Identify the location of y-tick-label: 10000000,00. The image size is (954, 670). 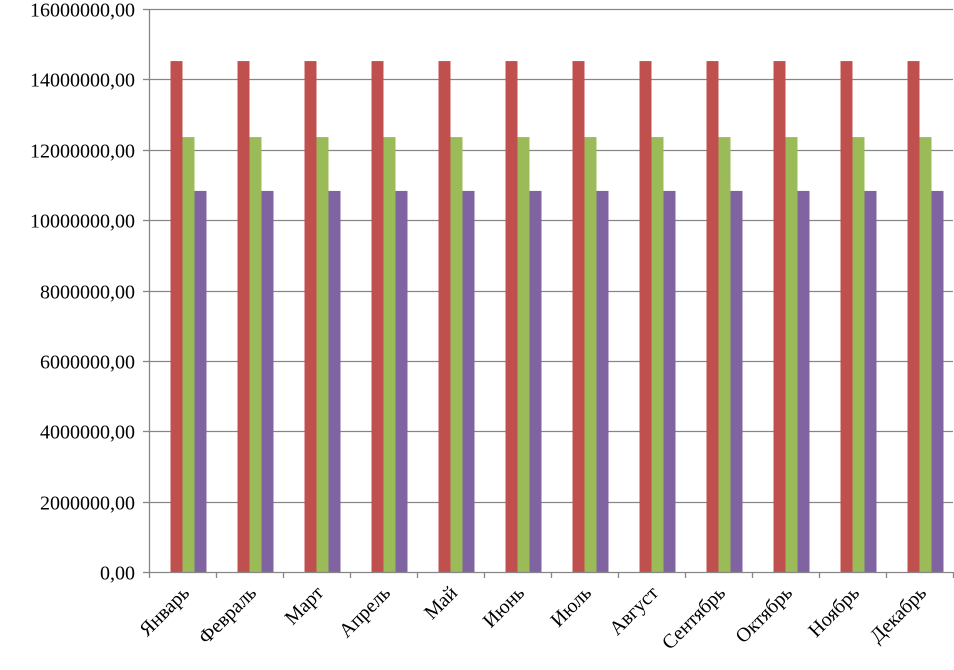
(82, 222).